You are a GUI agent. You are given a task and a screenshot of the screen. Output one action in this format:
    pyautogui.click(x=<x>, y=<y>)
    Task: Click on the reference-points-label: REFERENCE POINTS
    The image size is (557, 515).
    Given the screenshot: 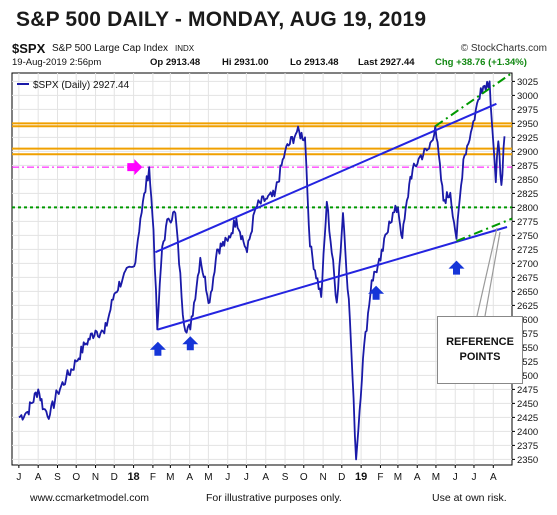 What is the action you would take?
    pyautogui.click(x=480, y=350)
    